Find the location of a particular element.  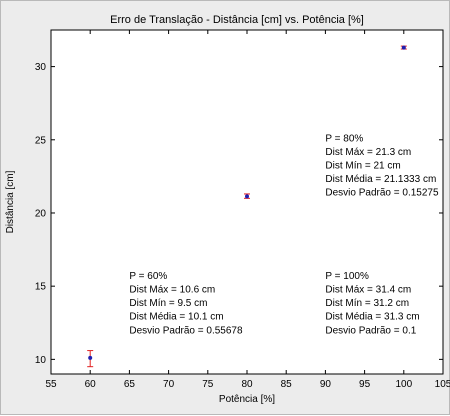

x-tick-label: 105 is located at coordinates (442, 384).